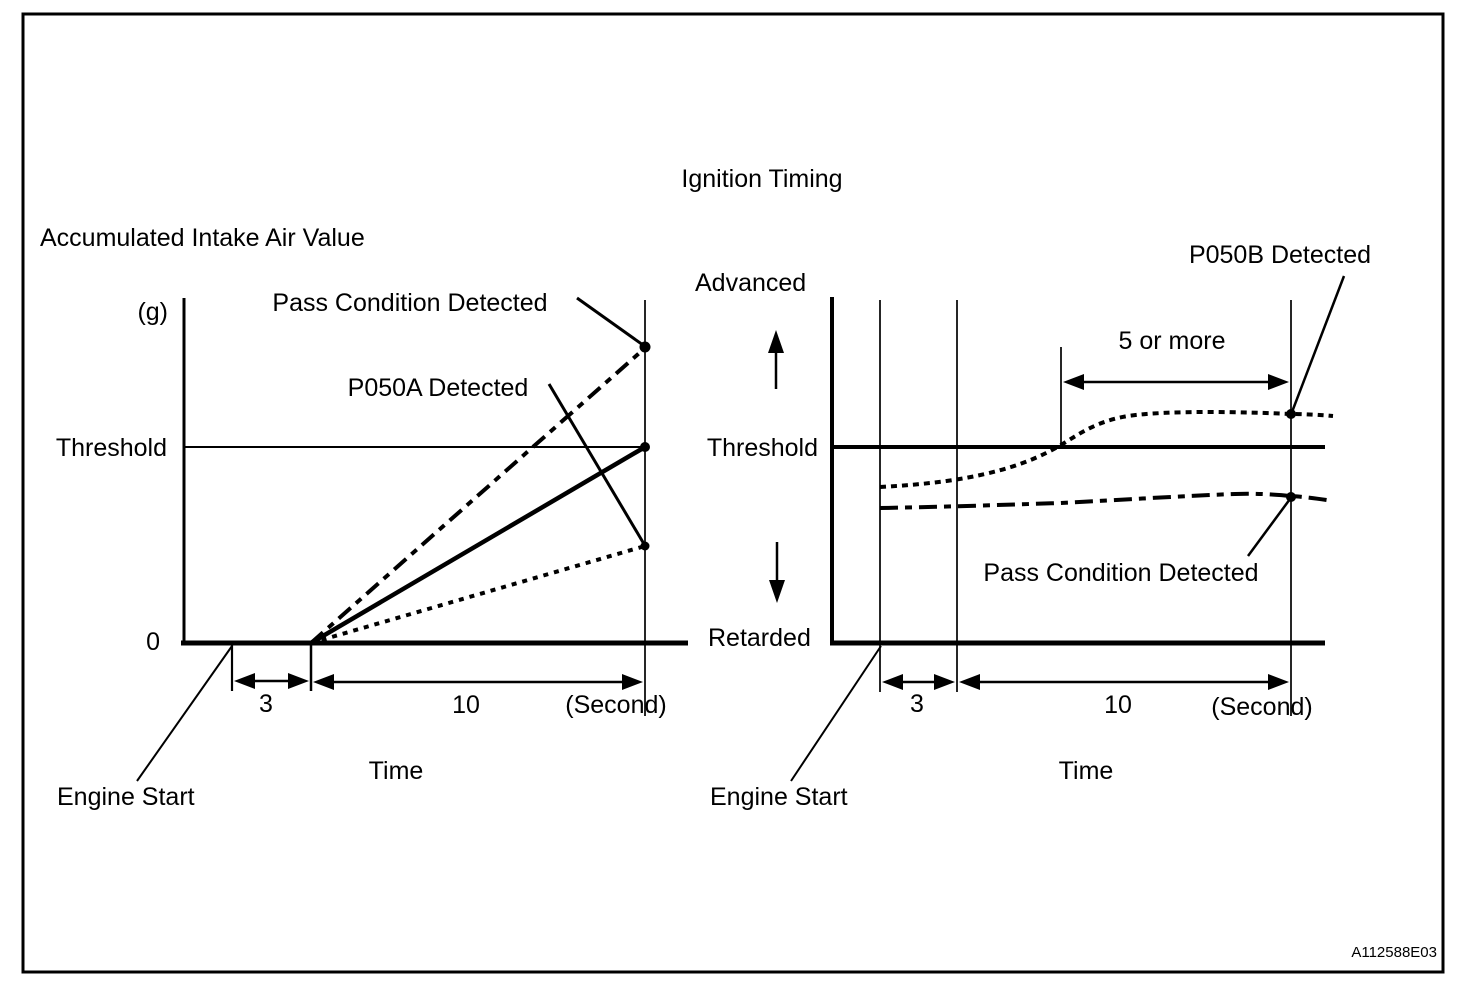  I want to click on left-time-axis-label: Time, so click(396, 771).